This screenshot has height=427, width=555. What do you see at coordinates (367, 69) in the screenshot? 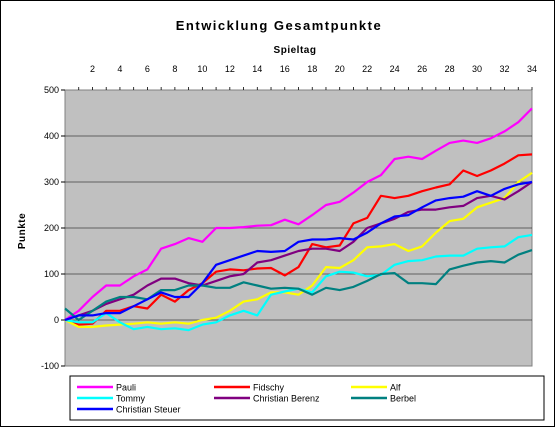
I see `x-tick-label: 22` at bounding box center [367, 69].